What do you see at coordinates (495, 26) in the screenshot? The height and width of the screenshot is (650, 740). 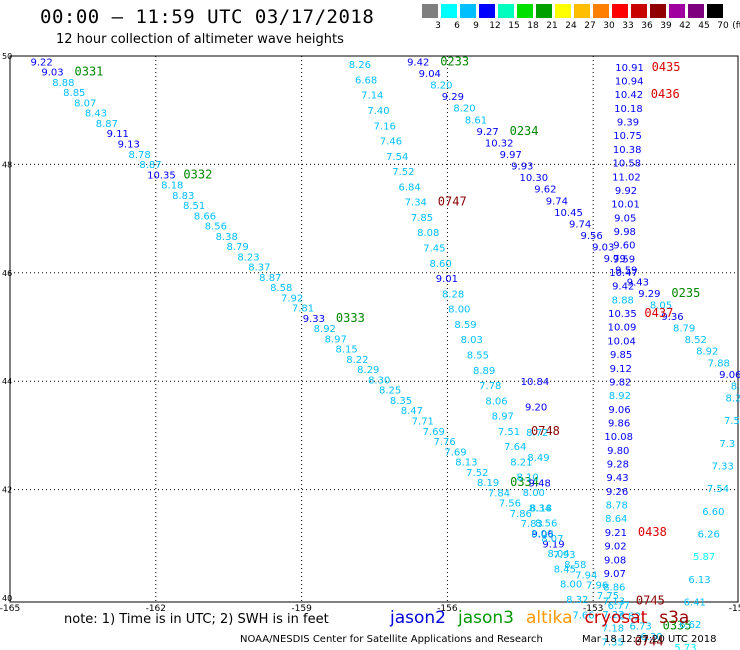 I see `color-scale-label: 12` at bounding box center [495, 26].